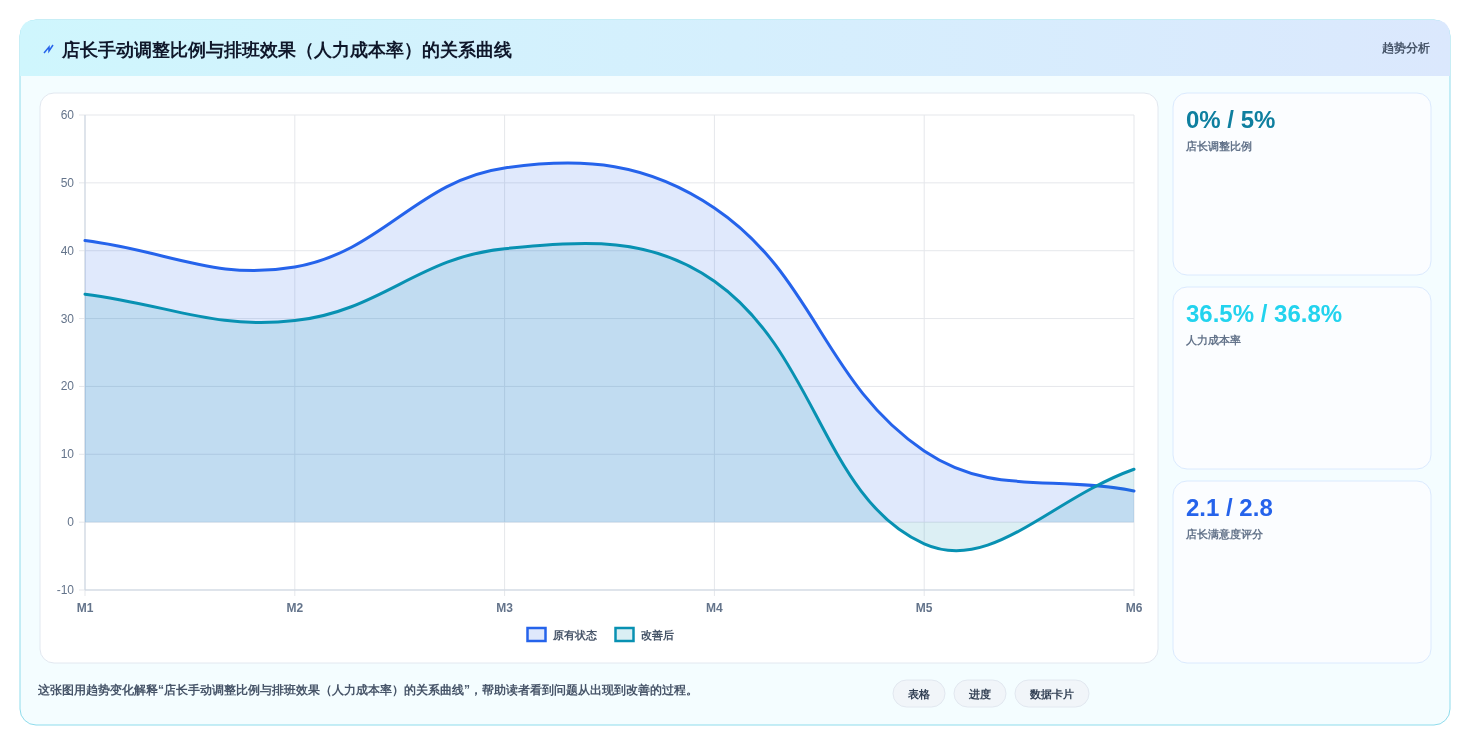 This screenshot has width=1471, height=747. What do you see at coordinates (85, 608) in the screenshot?
I see `x-tick-label: M1` at bounding box center [85, 608].